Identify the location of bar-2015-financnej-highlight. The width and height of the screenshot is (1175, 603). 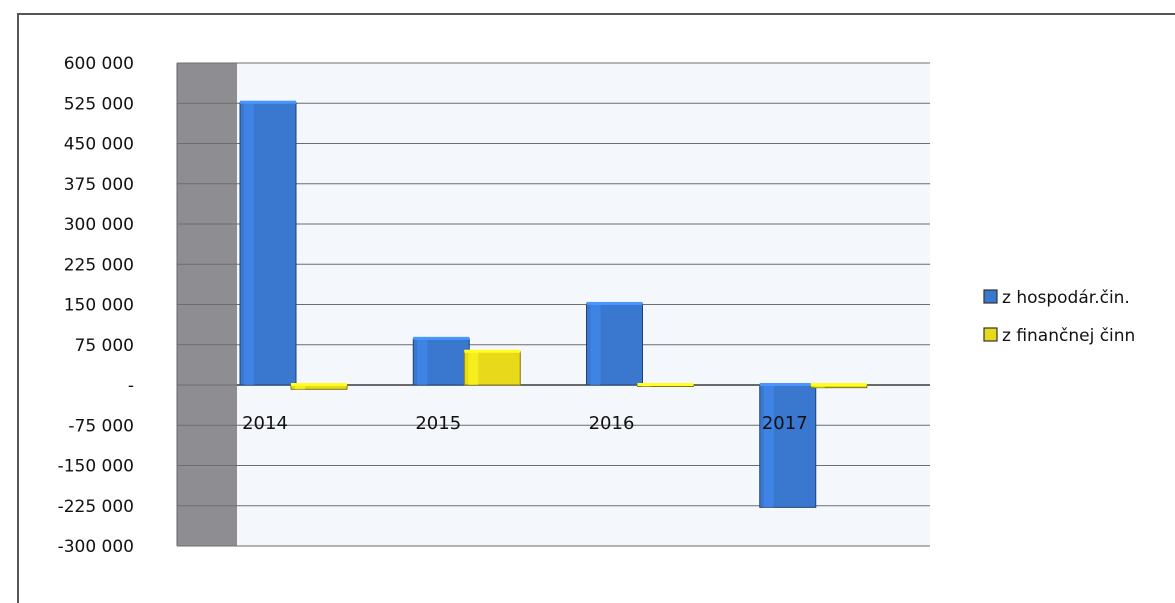
(473, 368).